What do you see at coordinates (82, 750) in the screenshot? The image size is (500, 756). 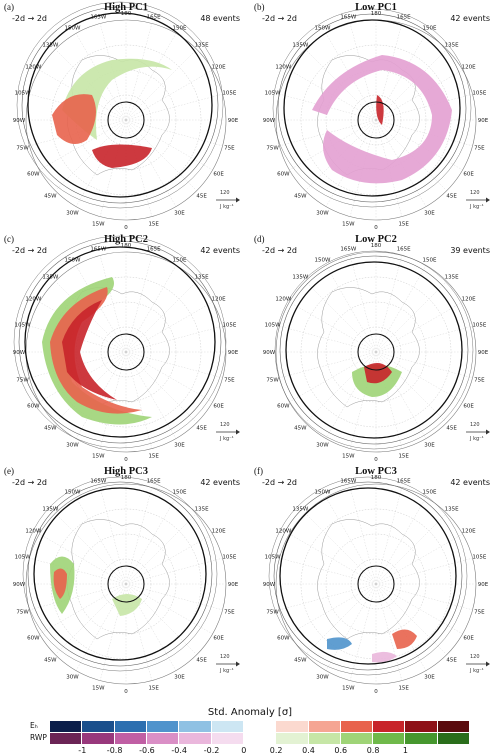 I see `colorbar-tick-label: -1` at bounding box center [82, 750].